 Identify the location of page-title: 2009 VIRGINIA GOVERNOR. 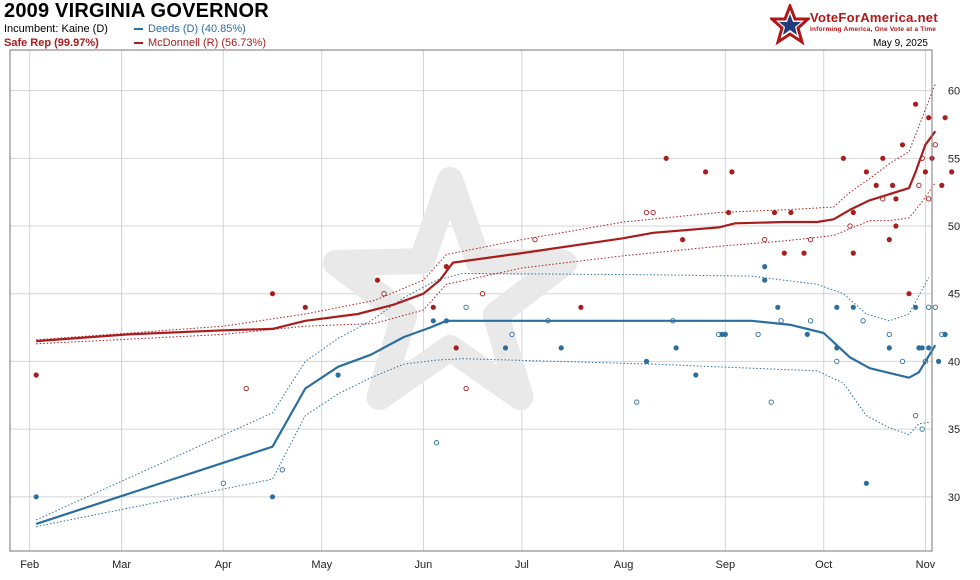
(136, 11).